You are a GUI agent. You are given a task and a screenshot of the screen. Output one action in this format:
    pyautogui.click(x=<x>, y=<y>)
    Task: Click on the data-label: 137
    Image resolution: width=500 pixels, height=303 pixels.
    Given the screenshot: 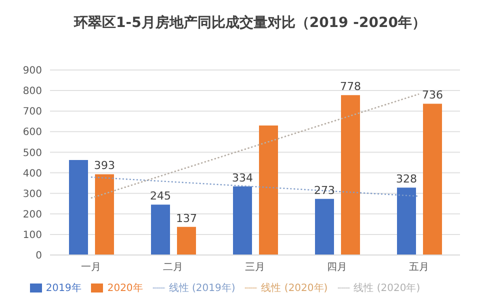 What is the action you would take?
    pyautogui.click(x=186, y=218)
    